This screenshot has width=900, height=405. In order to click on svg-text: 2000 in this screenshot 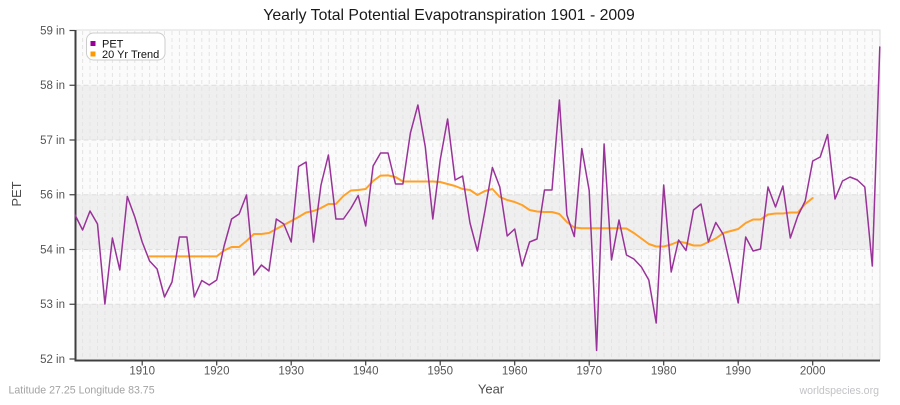, I will do `click(813, 372)`.